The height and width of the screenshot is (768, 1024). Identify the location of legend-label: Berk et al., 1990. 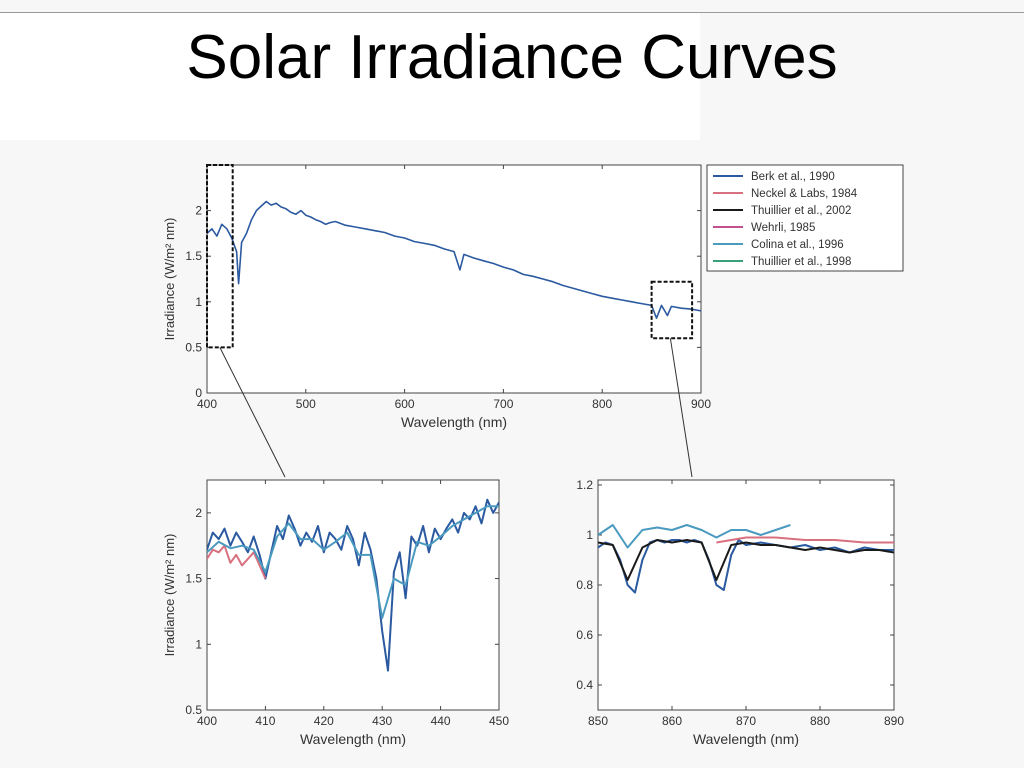
(793, 177).